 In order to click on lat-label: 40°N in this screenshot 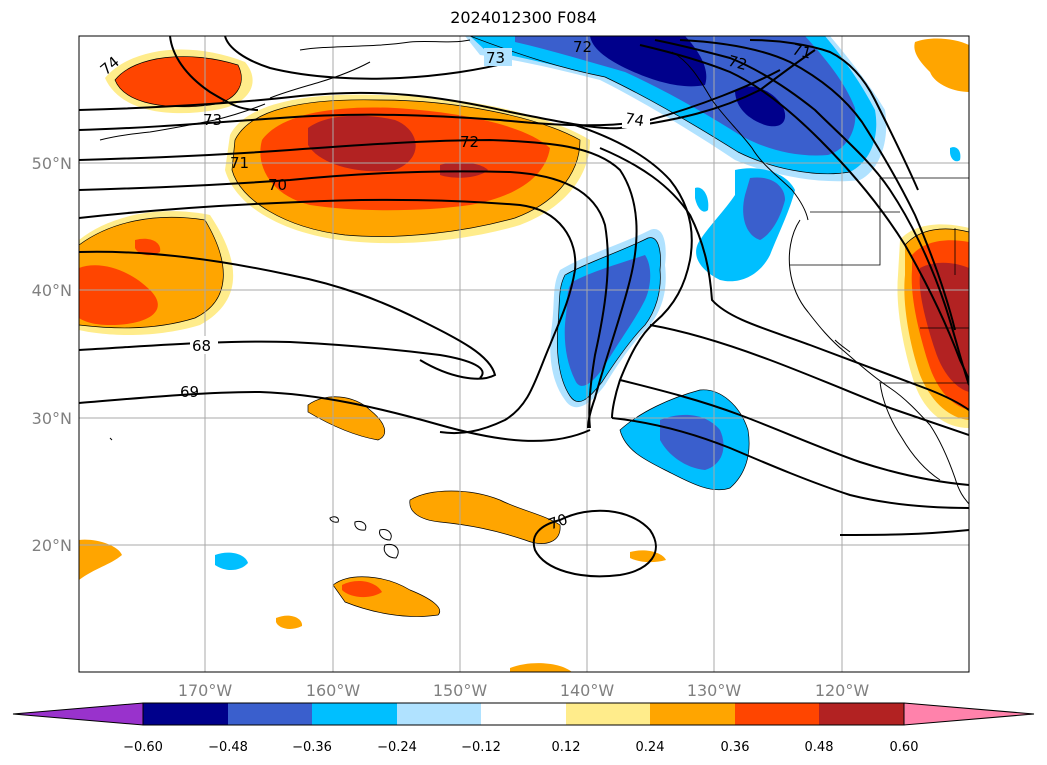, I will do `click(52, 290)`.